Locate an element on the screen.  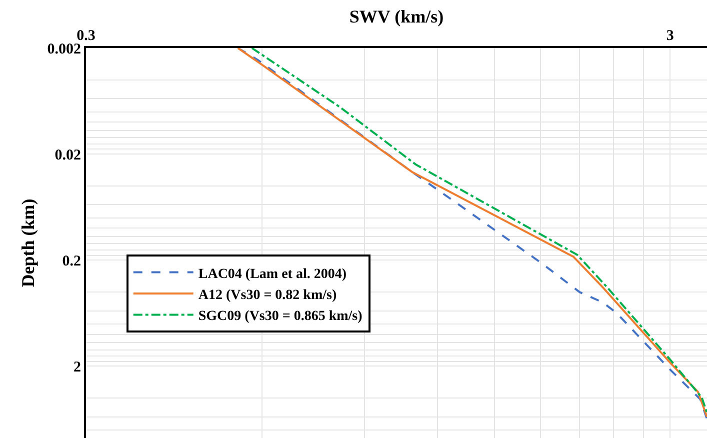
legend-label: SGC09 (Vs30 = 0.865 km/s) is located at coordinates (280, 316).